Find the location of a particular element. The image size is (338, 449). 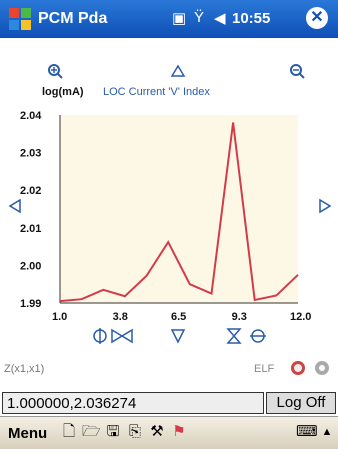

menu-button: Menu is located at coordinates (28, 433).